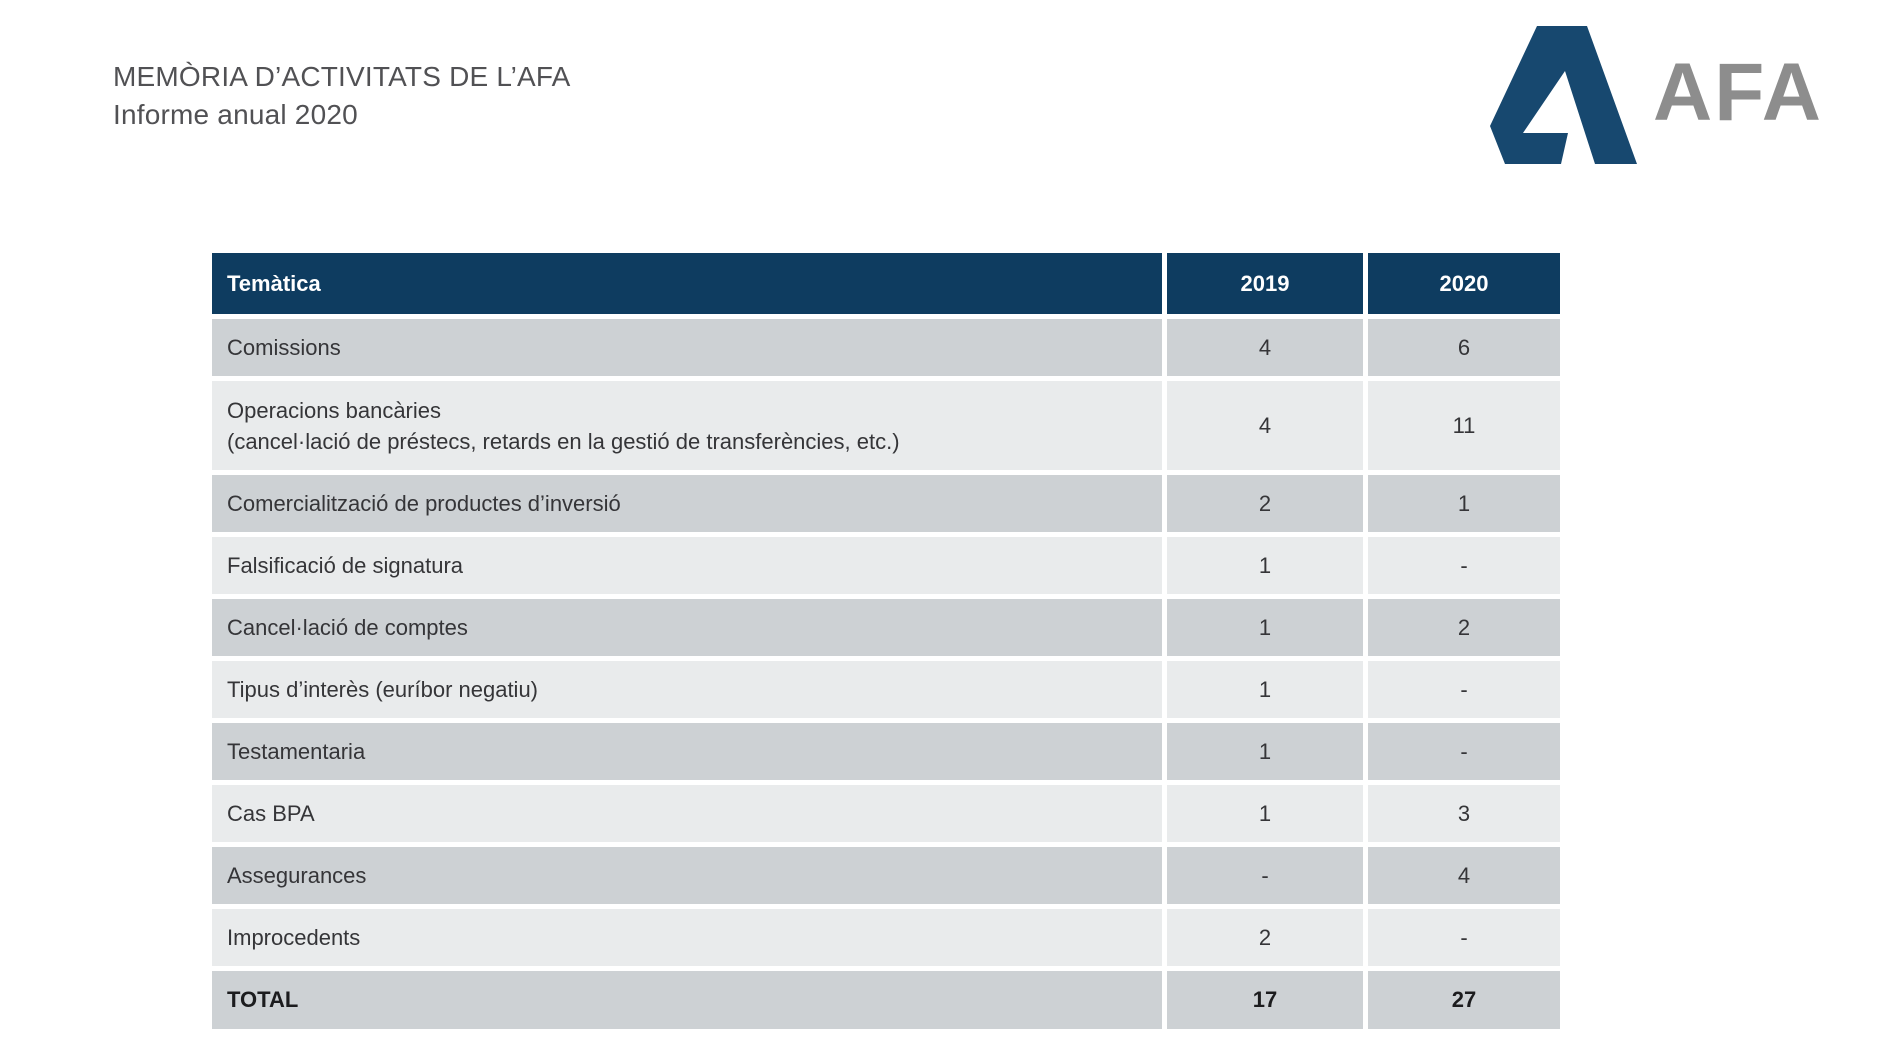  Describe the element at coordinates (687, 813) in the screenshot. I see `tematica-cell: Cas BPA` at that location.